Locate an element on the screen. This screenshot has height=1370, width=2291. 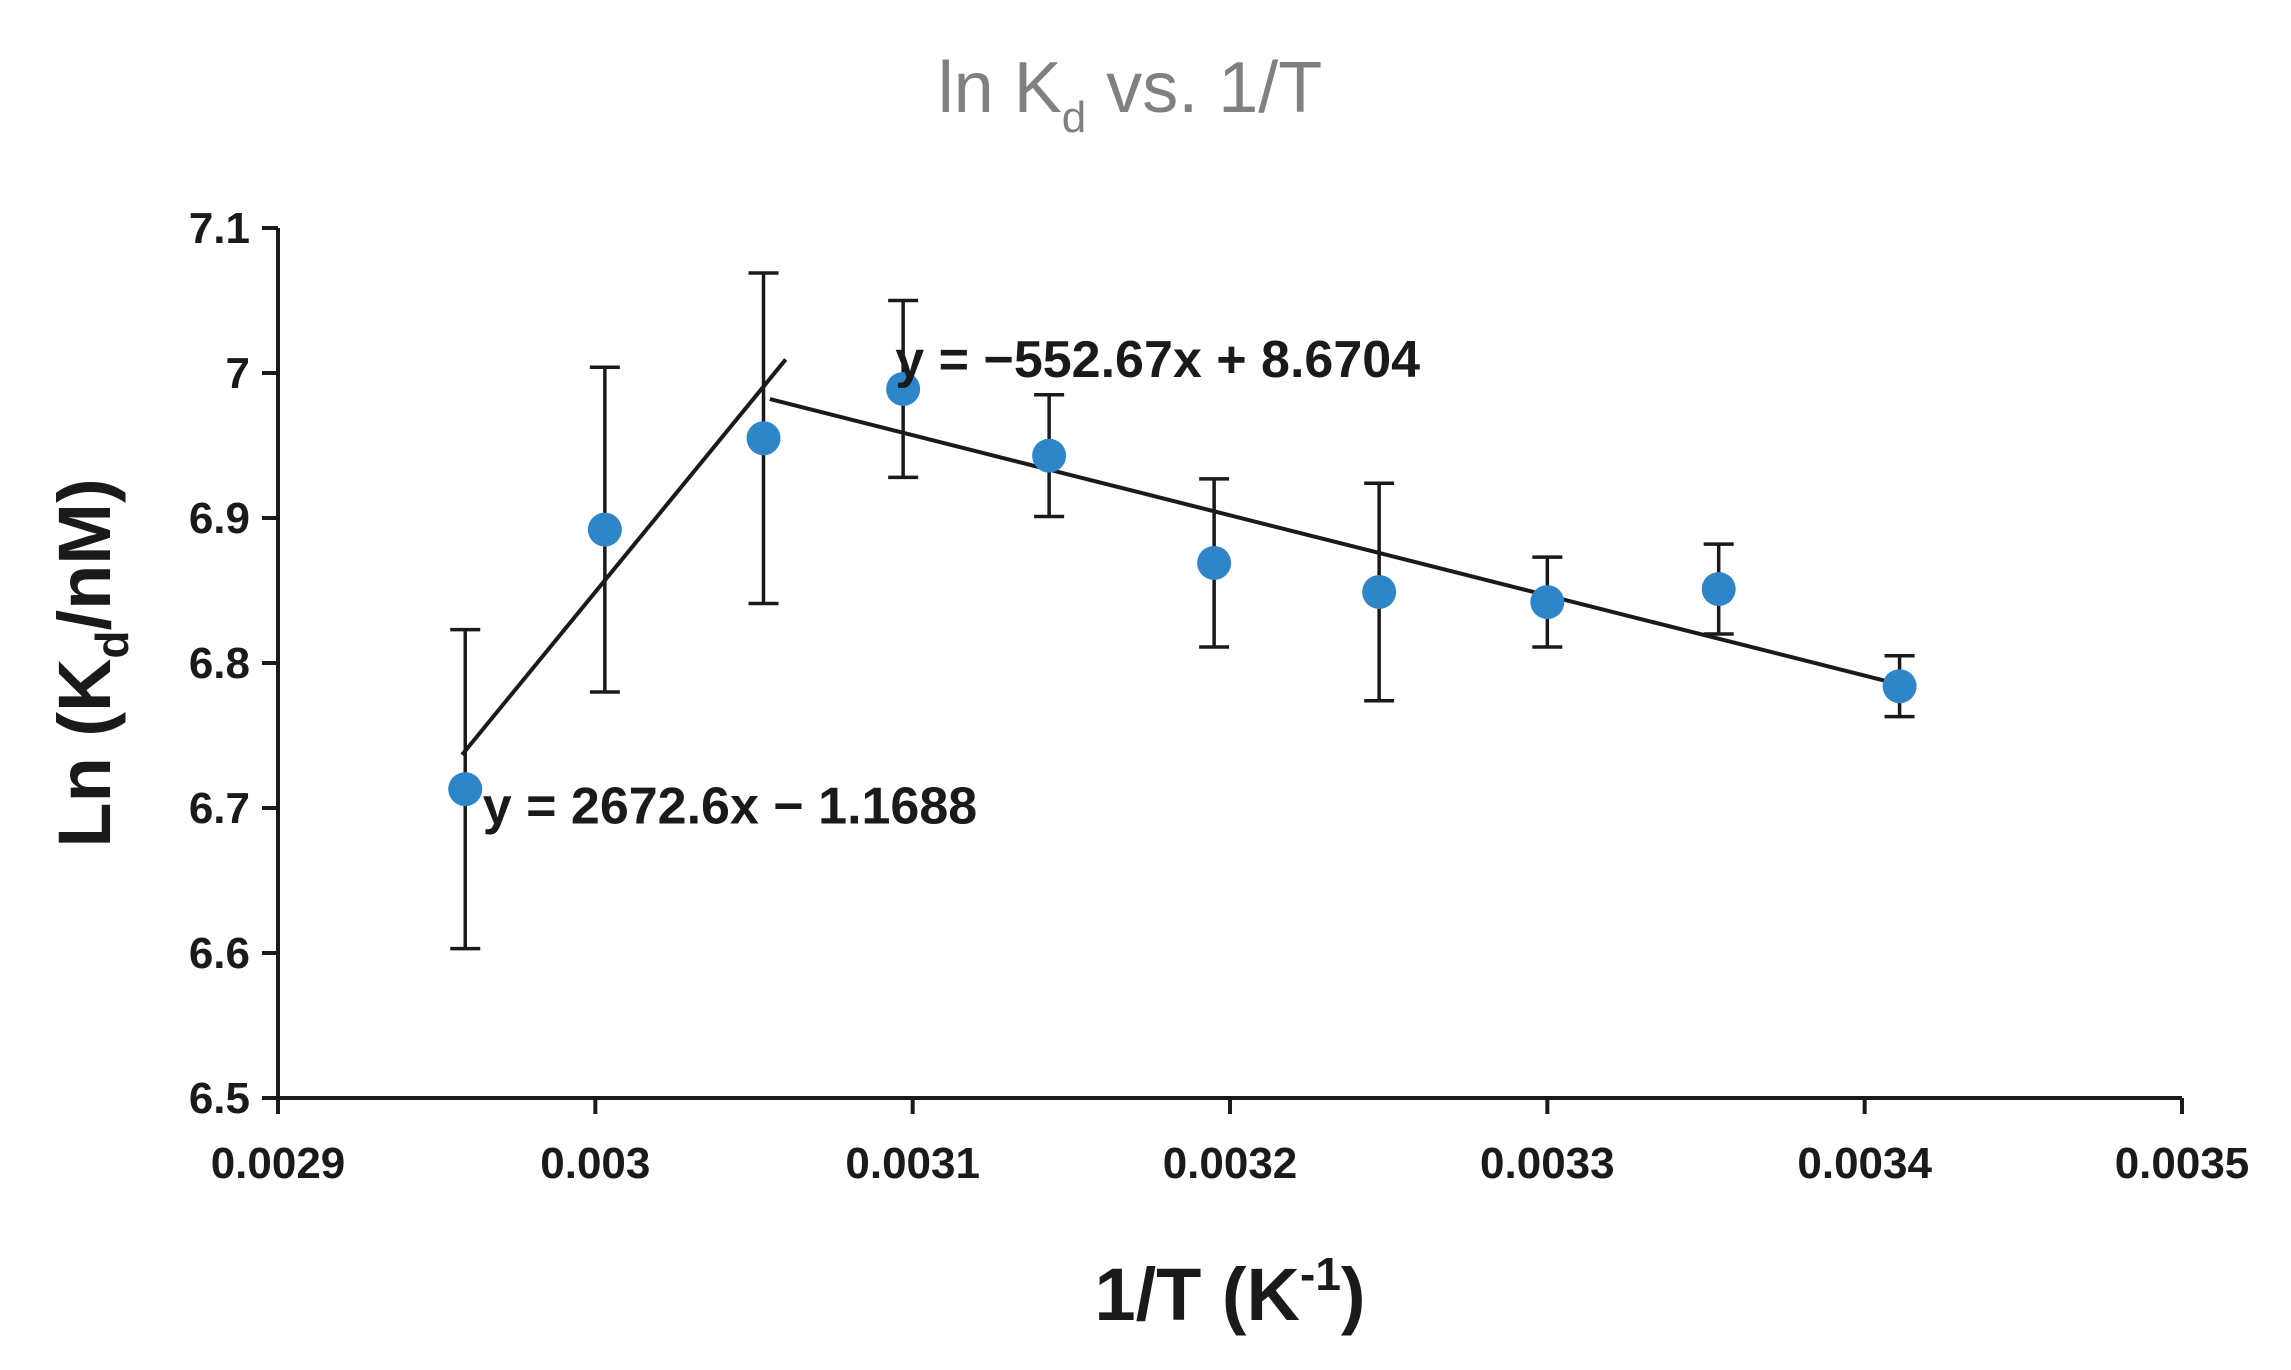
fit-high-temperature-equation: y = 2672.6x − 1.1688 is located at coordinates (730, 807).